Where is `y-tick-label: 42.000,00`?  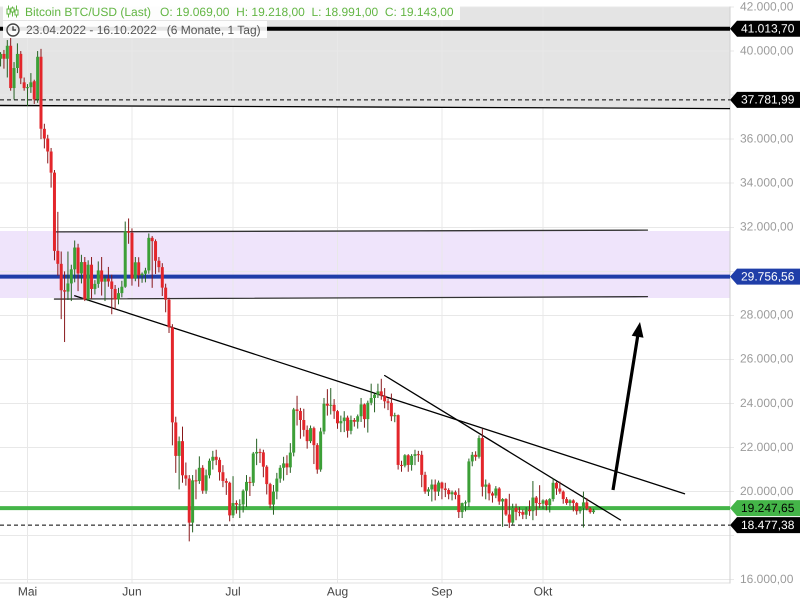 y-tick-label: 42.000,00 is located at coordinates (767, 7).